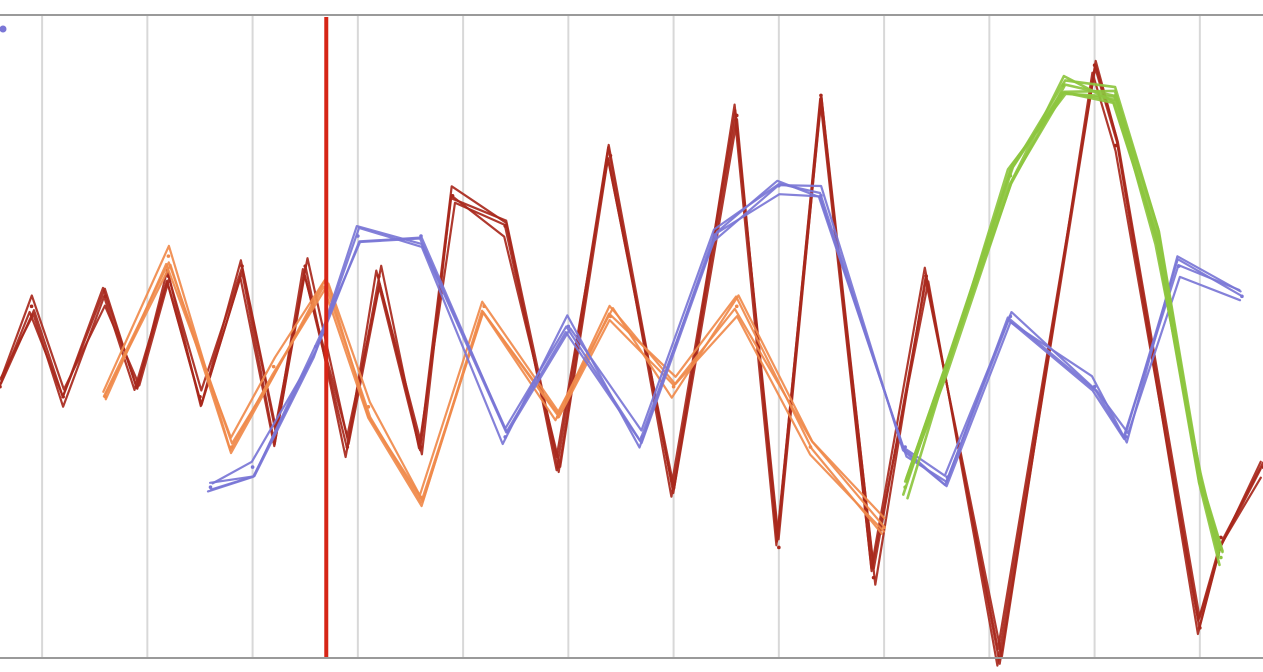  I want to click on legend-dot, so click(3, 29).